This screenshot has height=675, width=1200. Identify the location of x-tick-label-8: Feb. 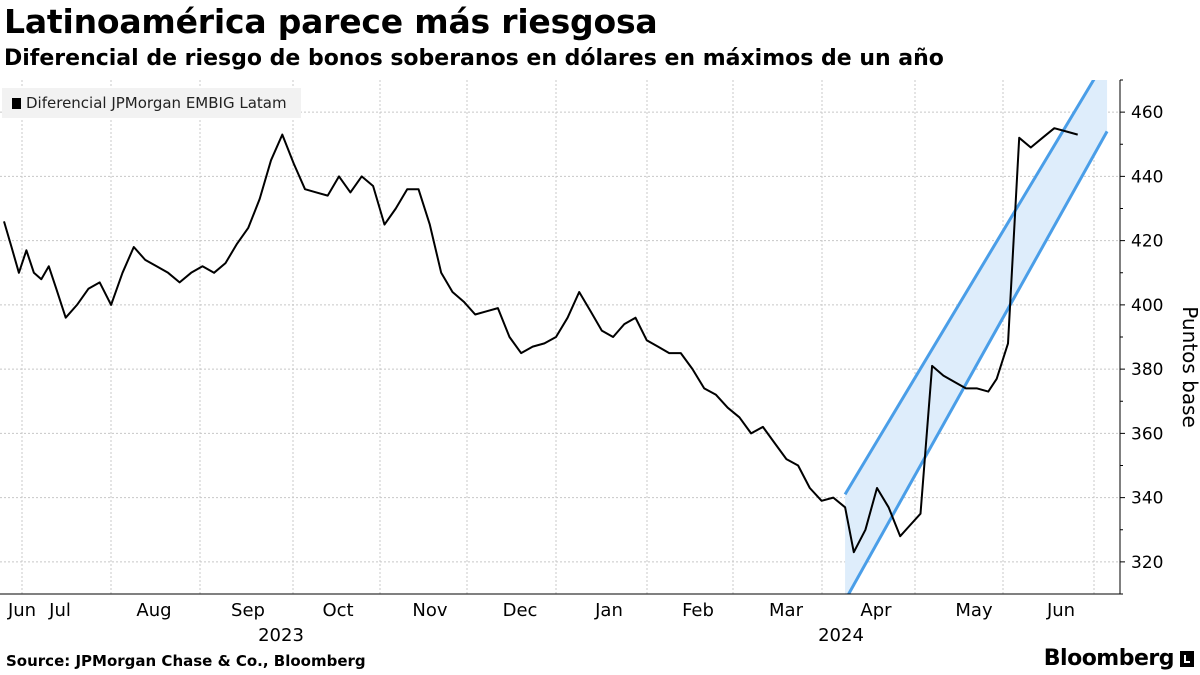
(698, 610).